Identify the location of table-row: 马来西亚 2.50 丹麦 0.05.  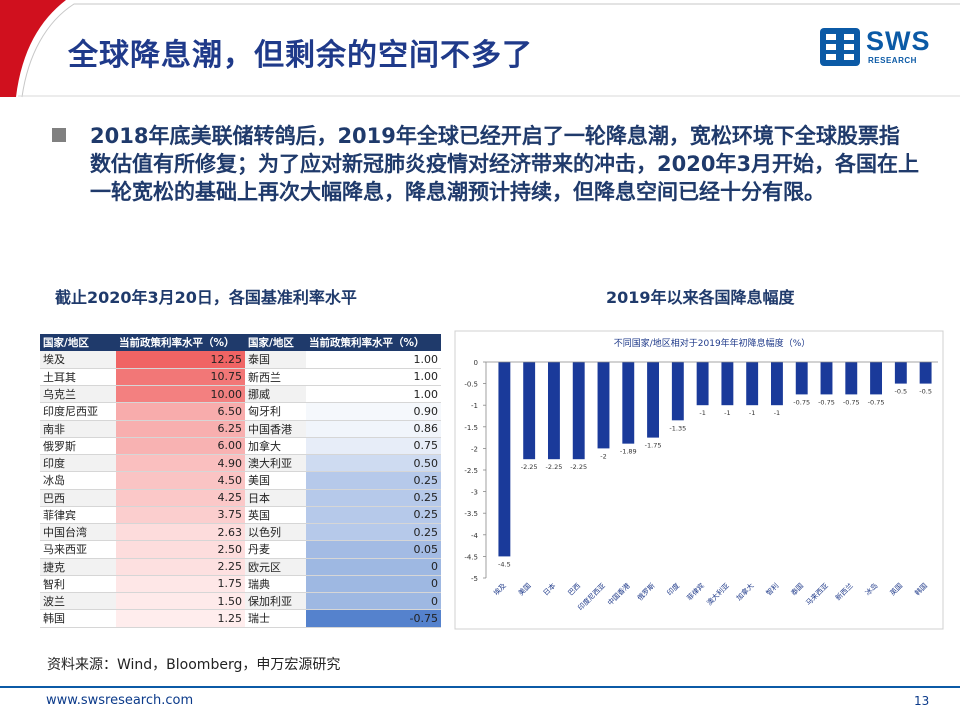
(240, 549).